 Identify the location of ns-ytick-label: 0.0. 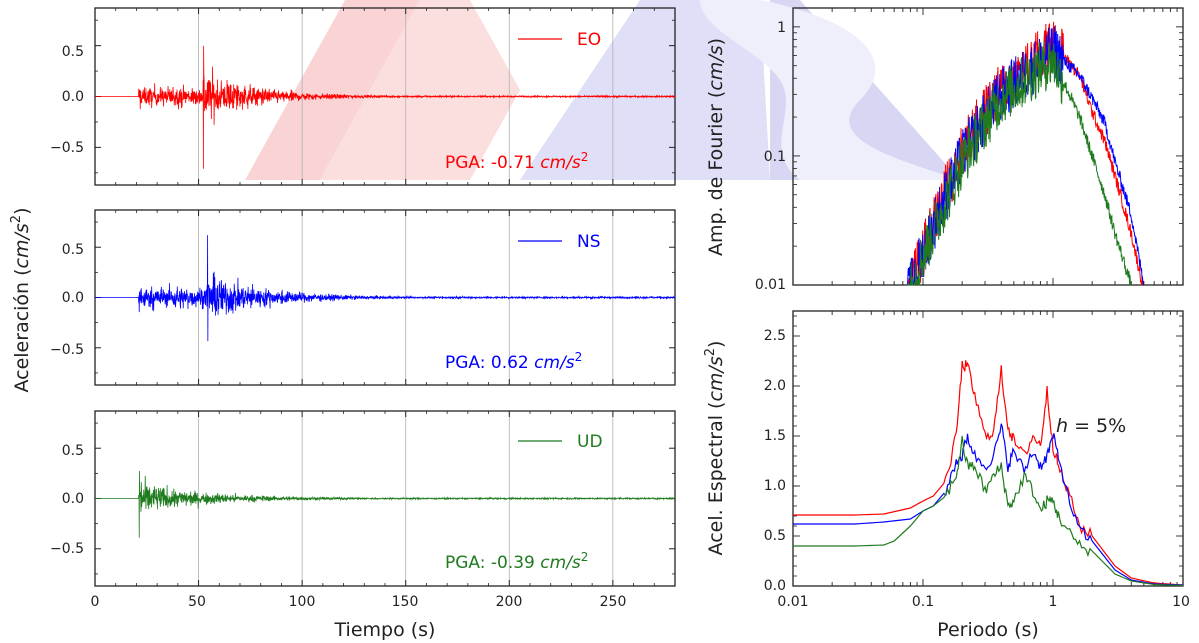
(73, 298).